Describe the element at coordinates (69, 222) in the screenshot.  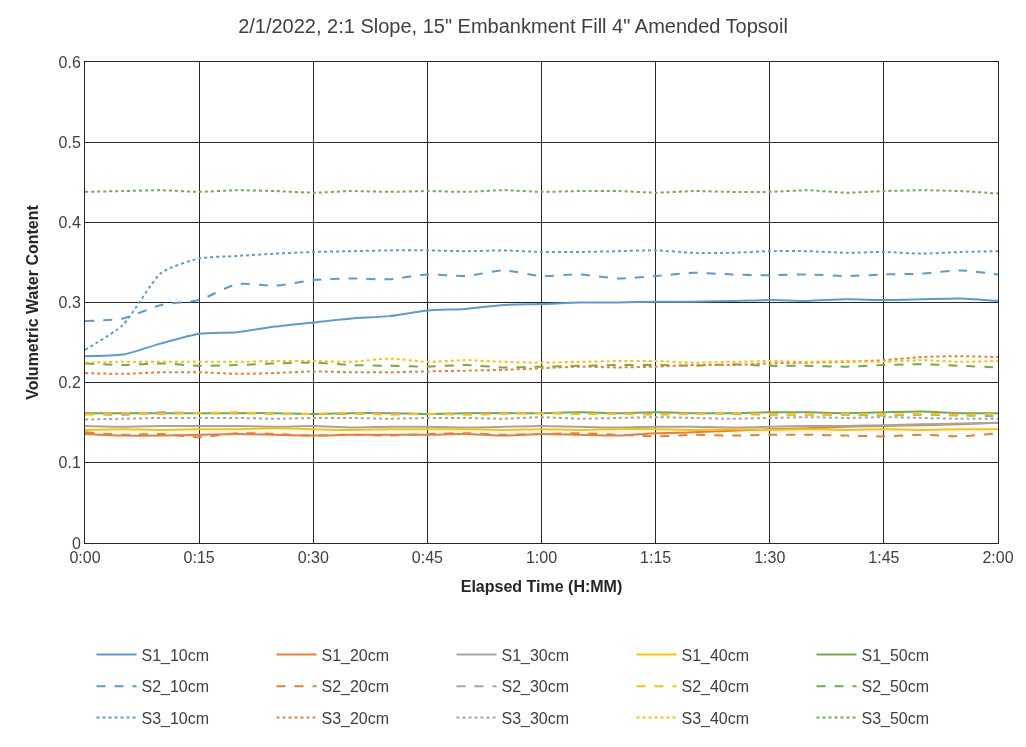
I see `y-tick-label: 0.4` at that location.